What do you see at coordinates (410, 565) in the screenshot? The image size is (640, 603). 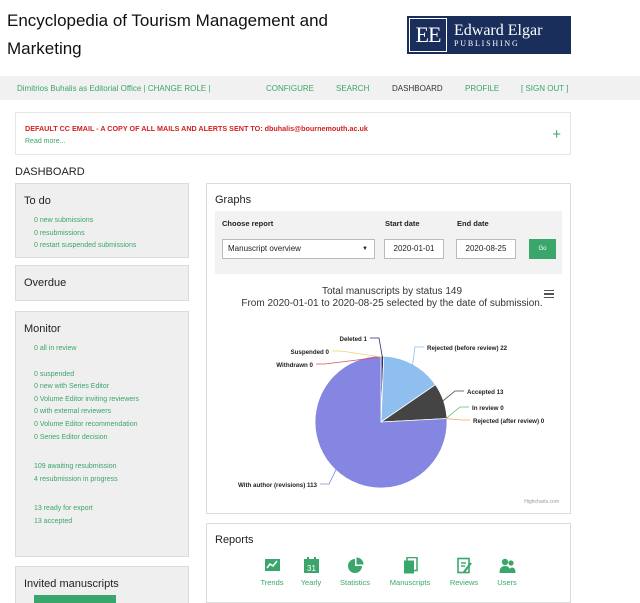 I see `documents-icon` at bounding box center [410, 565].